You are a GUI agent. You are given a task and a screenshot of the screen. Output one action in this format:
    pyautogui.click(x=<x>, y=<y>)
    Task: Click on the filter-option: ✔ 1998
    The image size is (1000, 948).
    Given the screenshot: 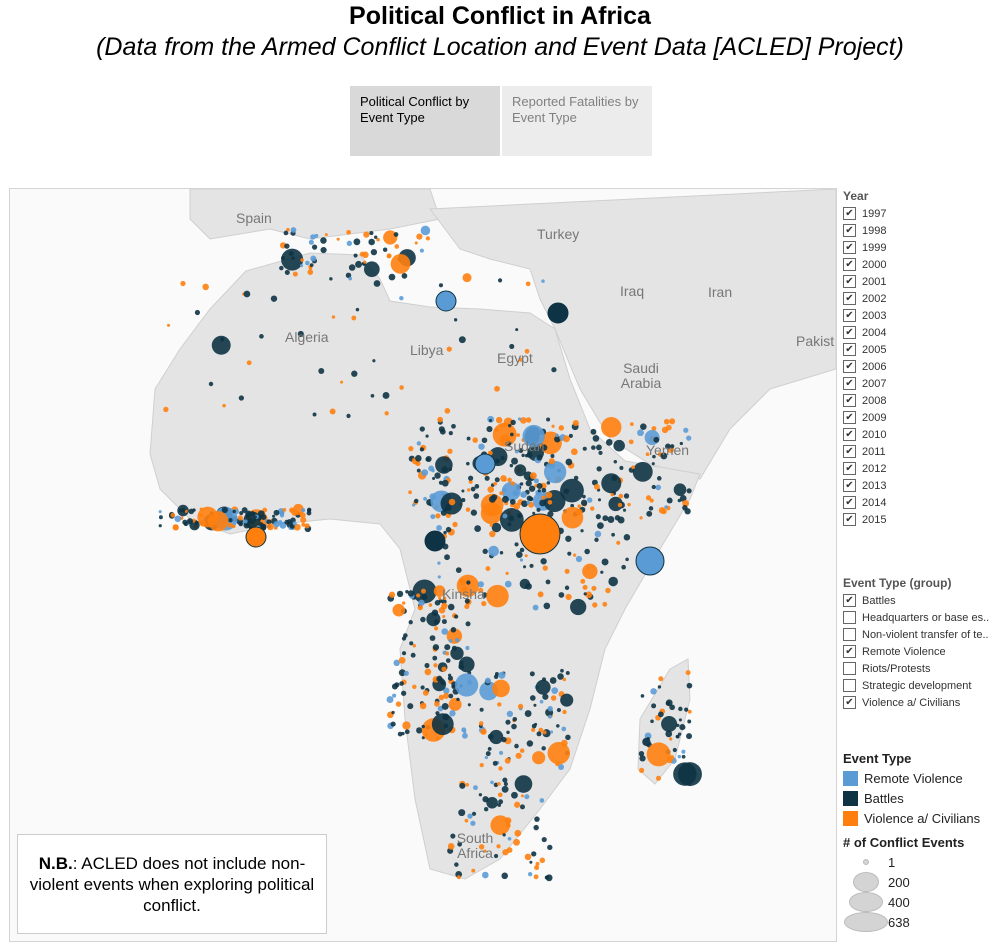 What is the action you would take?
    pyautogui.click(x=864, y=230)
    